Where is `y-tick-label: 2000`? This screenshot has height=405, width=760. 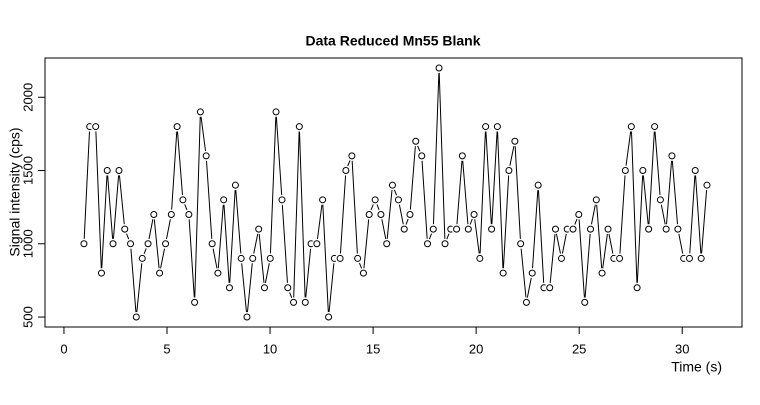
y-tick-label: 2000 is located at coordinates (27, 97).